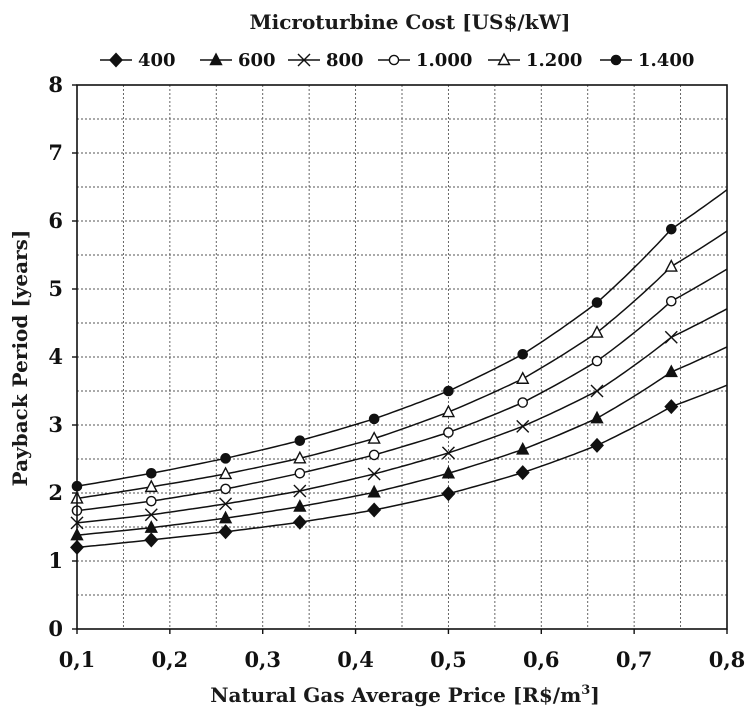 This screenshot has height=712, width=748. I want to click on x-tick-label: 0,7, so click(634, 659).